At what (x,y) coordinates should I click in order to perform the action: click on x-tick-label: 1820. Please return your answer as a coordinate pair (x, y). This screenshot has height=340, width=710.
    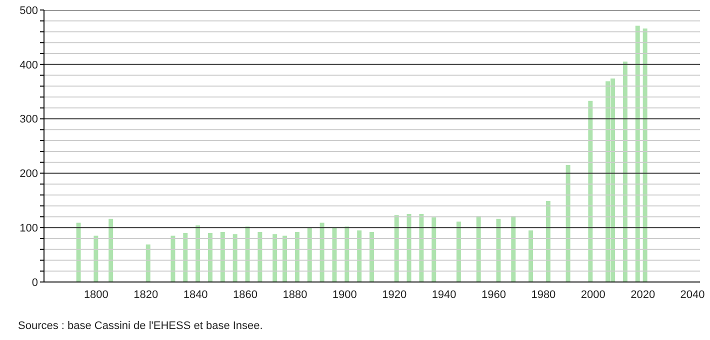
    Looking at the image, I should click on (146, 294).